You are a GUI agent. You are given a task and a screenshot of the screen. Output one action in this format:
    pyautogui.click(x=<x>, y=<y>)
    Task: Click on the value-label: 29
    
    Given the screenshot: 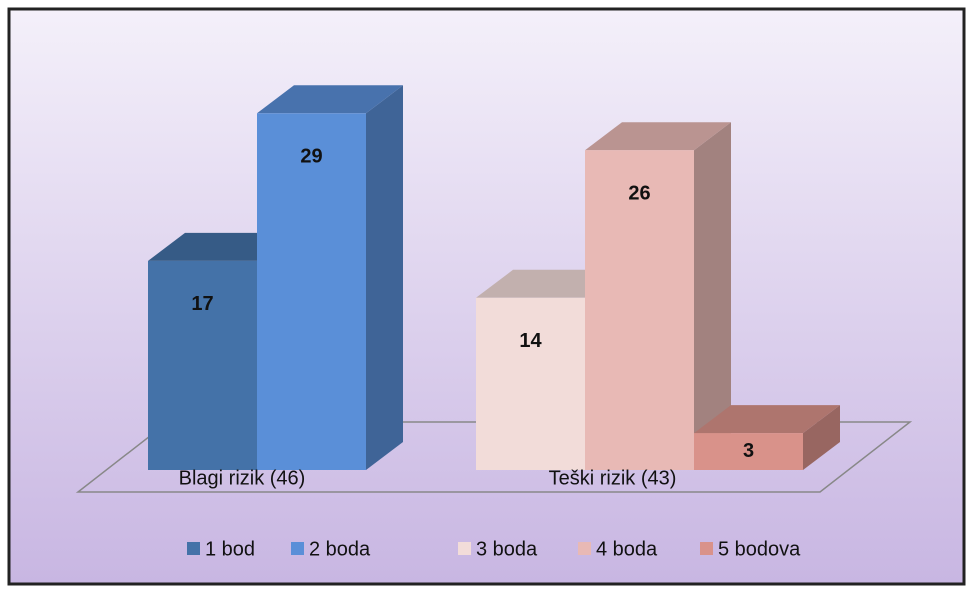 What is the action you would take?
    pyautogui.click(x=311, y=157)
    